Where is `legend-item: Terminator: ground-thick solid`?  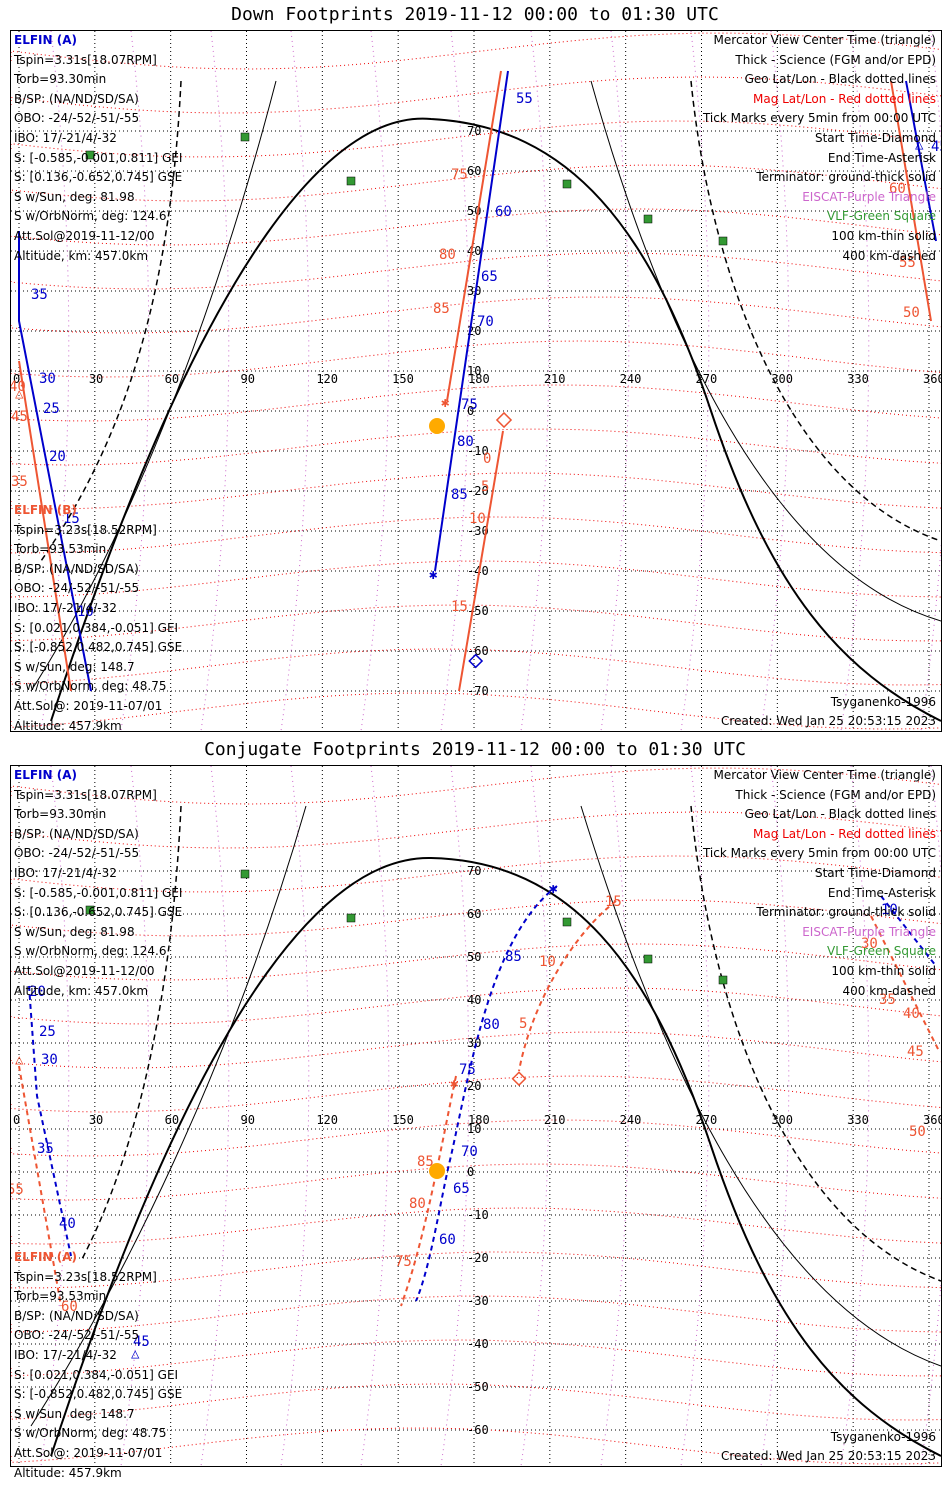
legend-item: Terminator: ground-thick solid is located at coordinates (846, 912).